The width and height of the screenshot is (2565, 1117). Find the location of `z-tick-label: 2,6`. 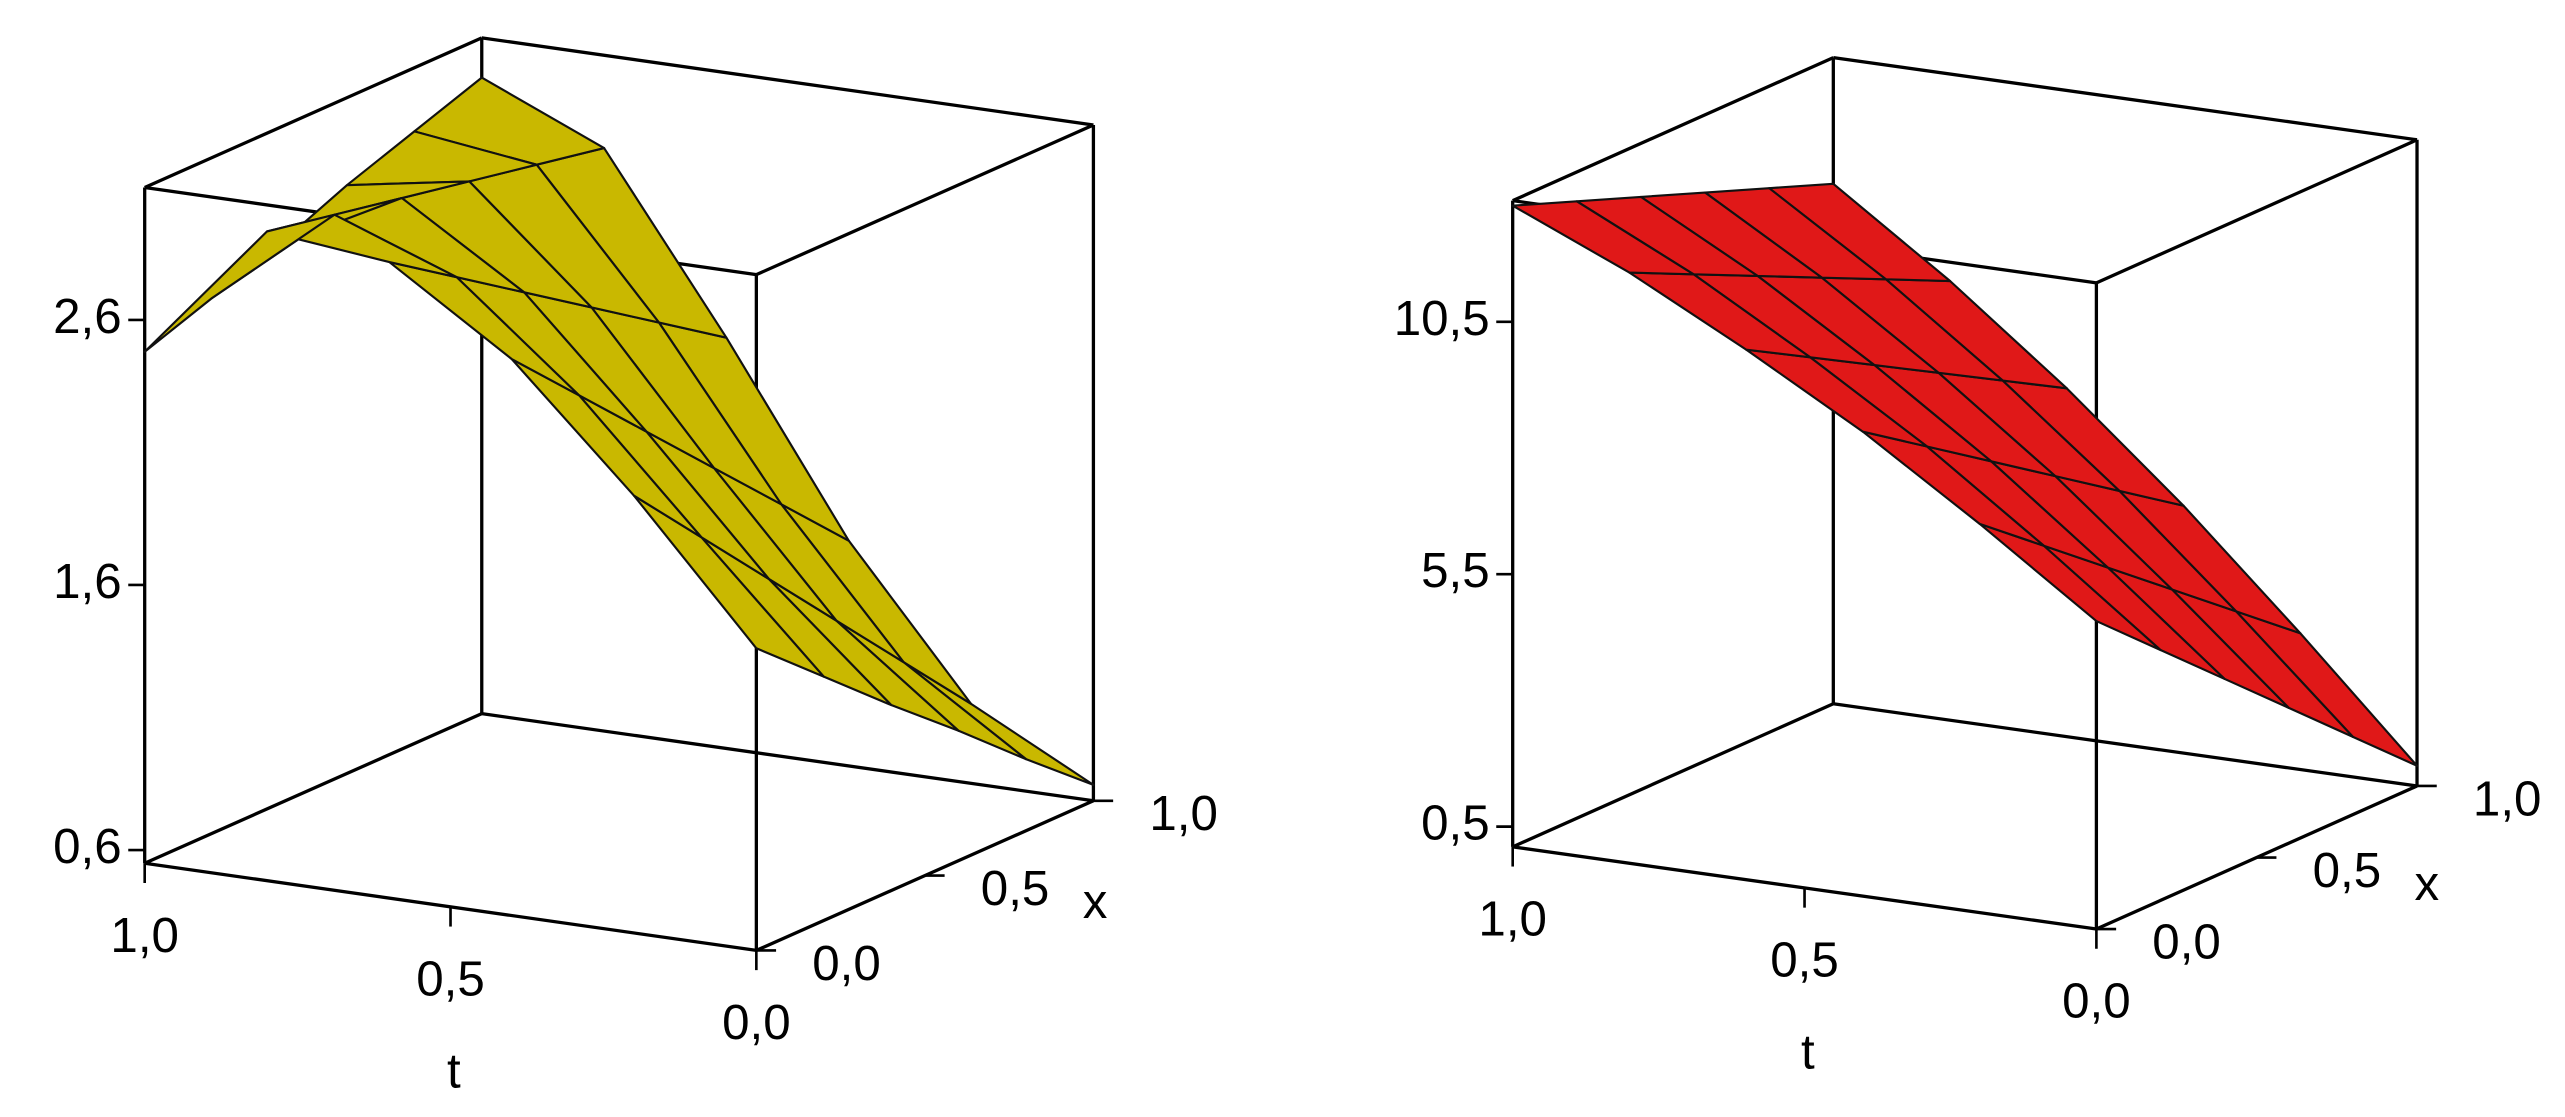

z-tick-label: 2,6 is located at coordinates (87, 316).